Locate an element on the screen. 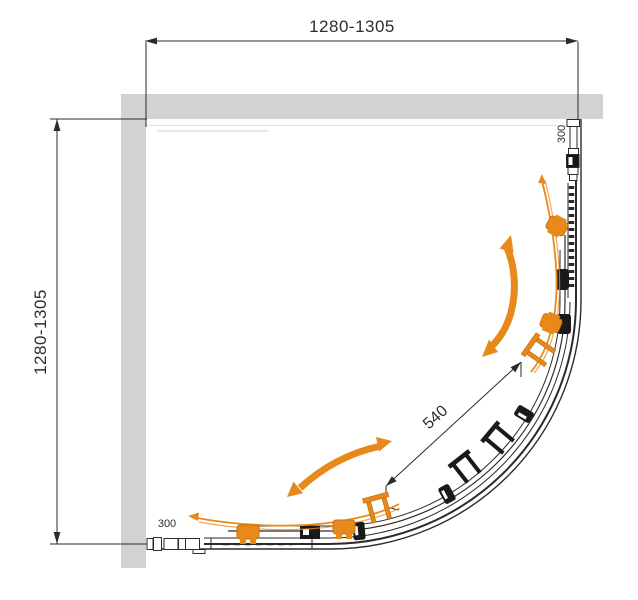 Image resolution: width=638 pixels, height=600 pixels. width-dimension-label: 1280-1305 is located at coordinates (352, 26).